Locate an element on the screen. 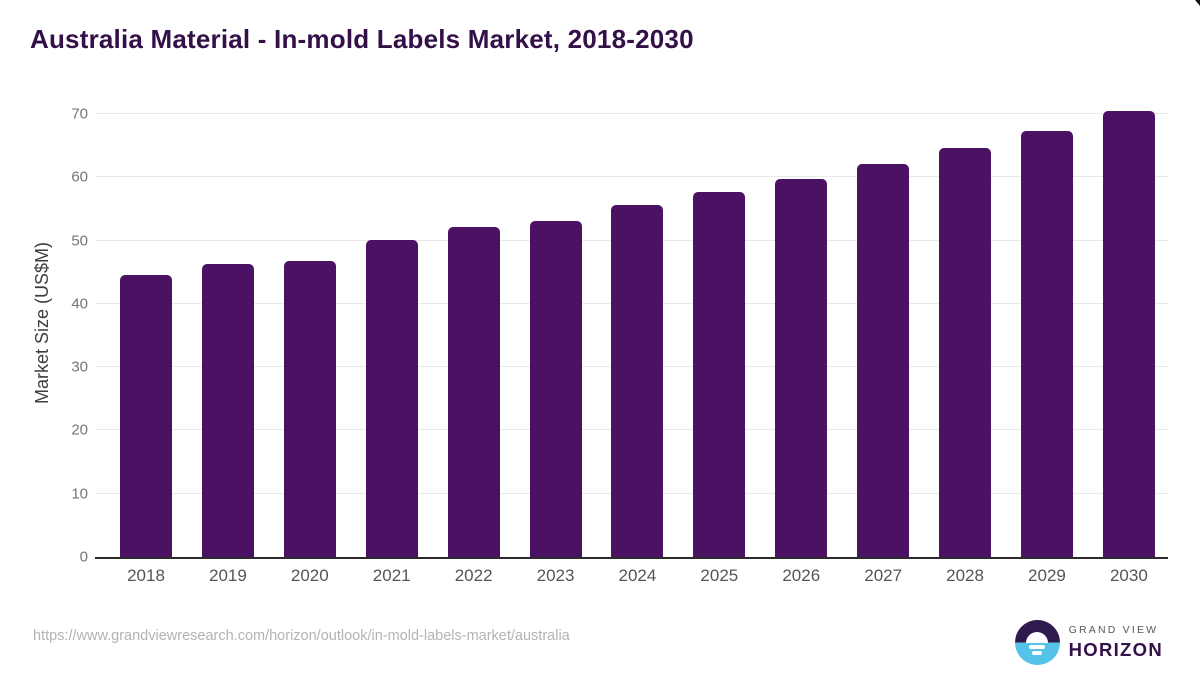 Image resolution: width=1200 pixels, height=675 pixels. x-label-2025: 2025 is located at coordinates (719, 575).